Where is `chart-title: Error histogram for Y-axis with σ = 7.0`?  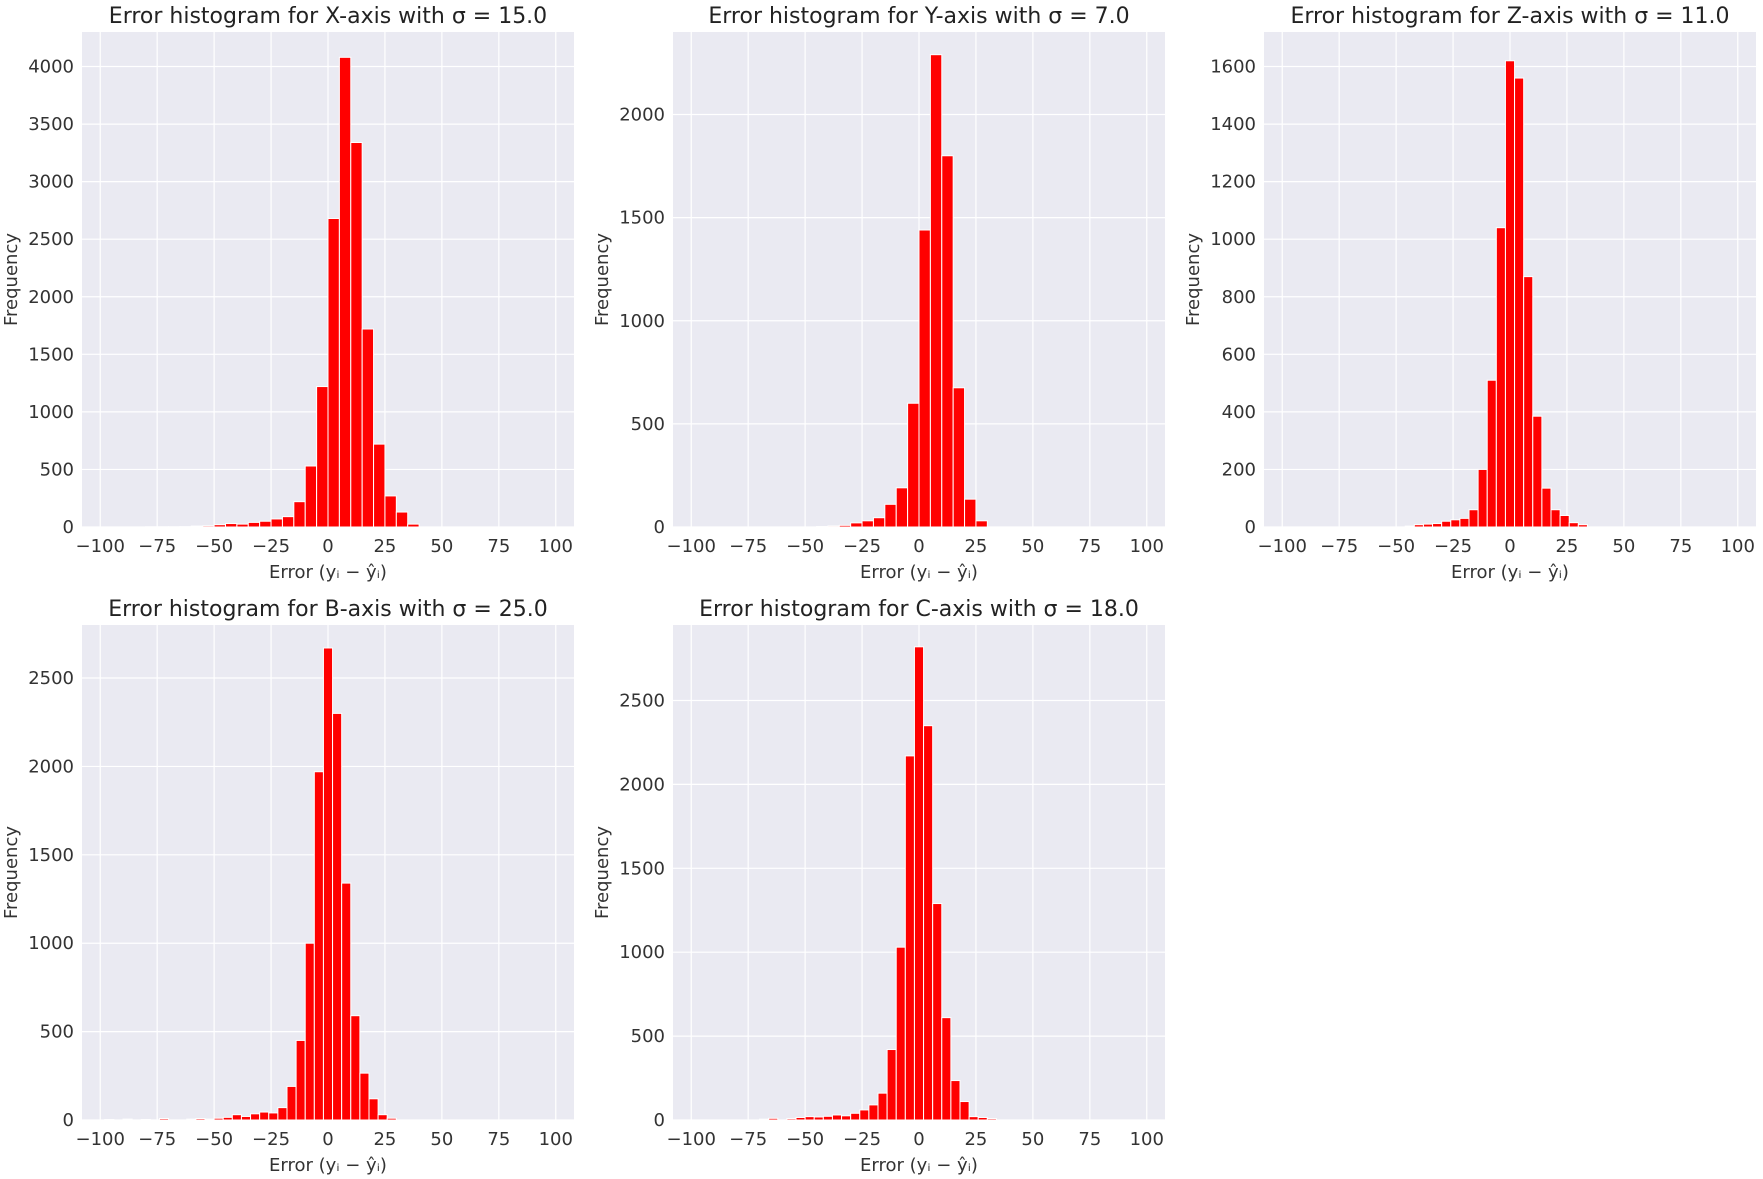 chart-title: Error histogram for Y-axis with σ = 7.0 is located at coordinates (918, 16).